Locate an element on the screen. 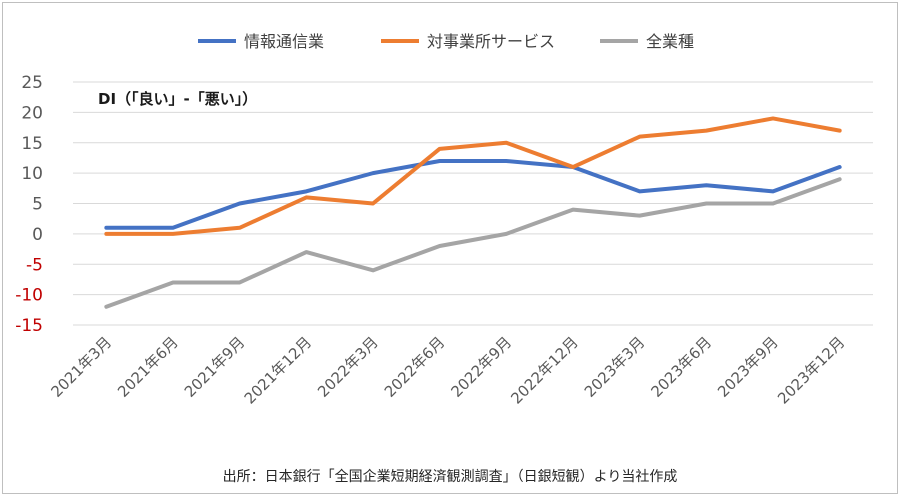  y-tick-label: 15 is located at coordinates (32, 144).